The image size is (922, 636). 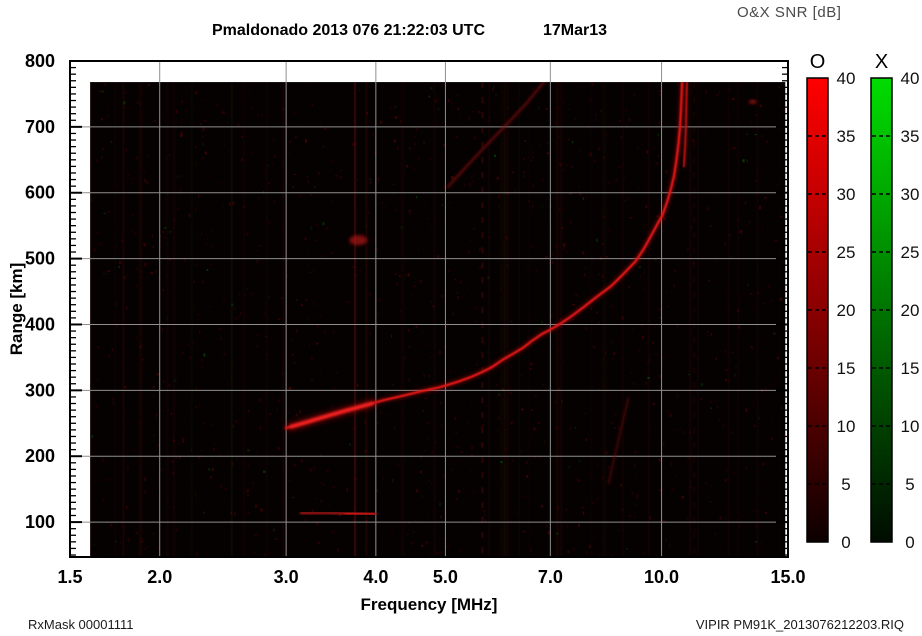 What do you see at coordinates (909, 542) in the screenshot?
I see `colorbar-tick-label: 0` at bounding box center [909, 542].